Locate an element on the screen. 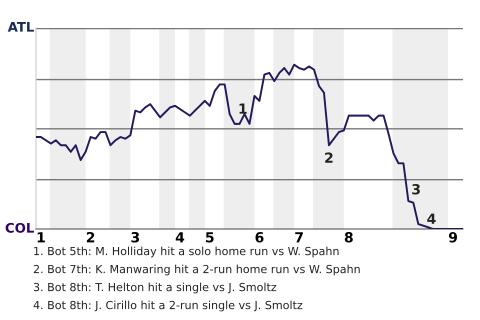 This screenshot has width=480, height=320. annotation: 3 is located at coordinates (416, 189).